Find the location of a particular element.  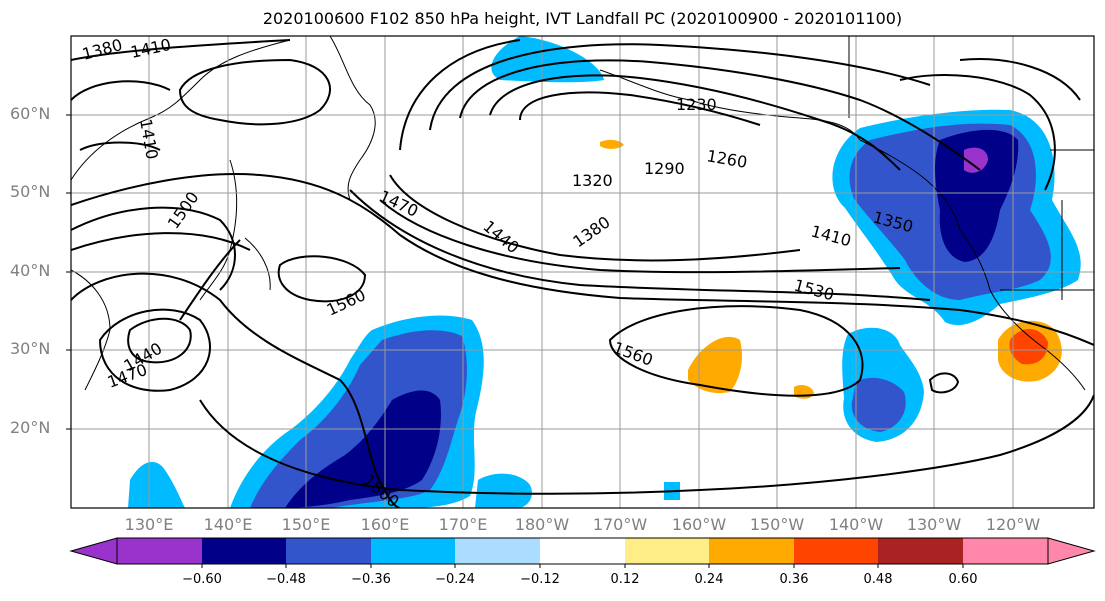

lon-label: 160°W is located at coordinates (699, 524).